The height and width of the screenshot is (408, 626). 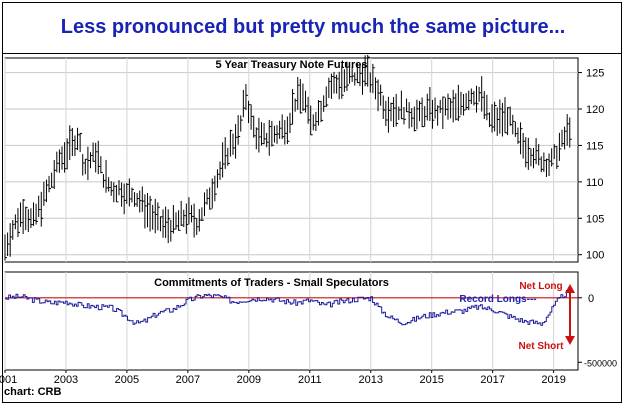 What do you see at coordinates (540, 286) in the screenshot?
I see `annotation-net-long: Net Long` at bounding box center [540, 286].